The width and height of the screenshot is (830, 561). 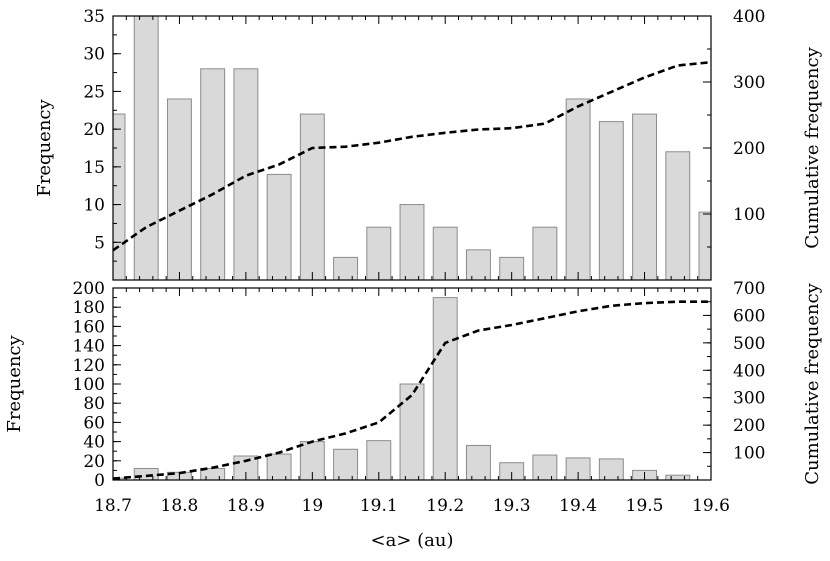 What do you see at coordinates (749, 289) in the screenshot?
I see `y2-tick-label: 700` at bounding box center [749, 289].